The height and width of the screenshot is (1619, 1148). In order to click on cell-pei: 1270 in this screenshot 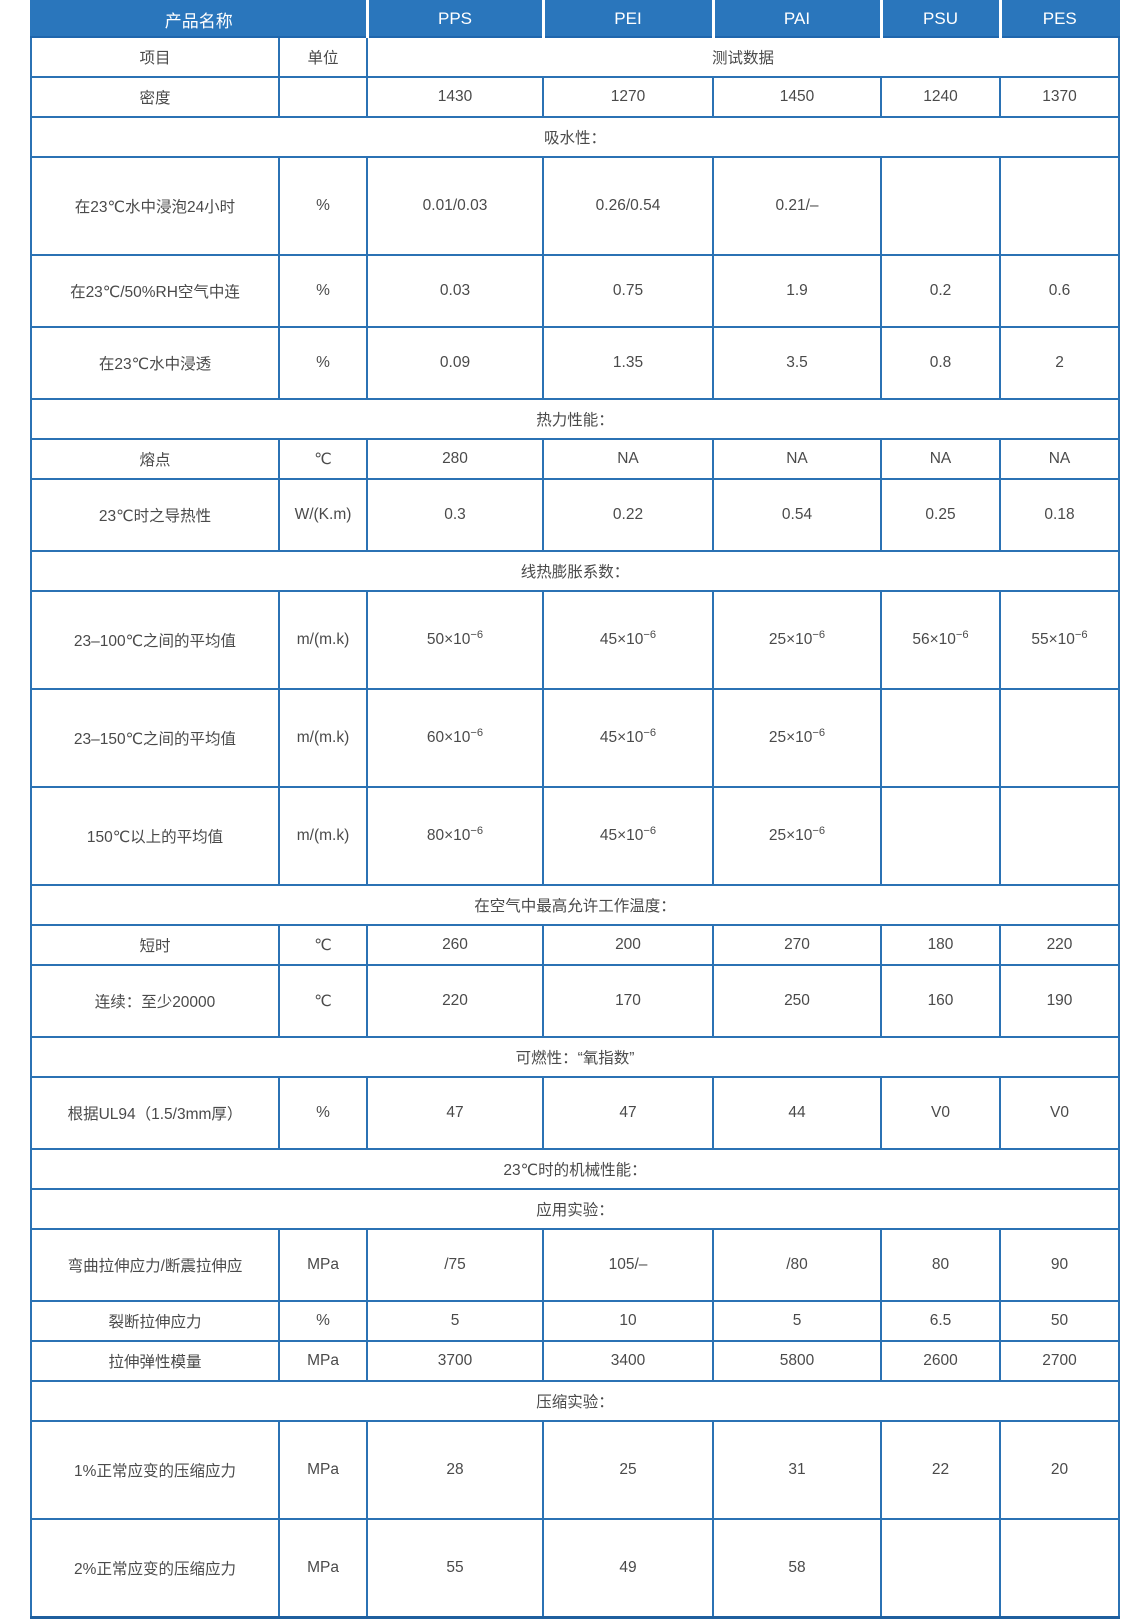, I will do `click(628, 97)`.